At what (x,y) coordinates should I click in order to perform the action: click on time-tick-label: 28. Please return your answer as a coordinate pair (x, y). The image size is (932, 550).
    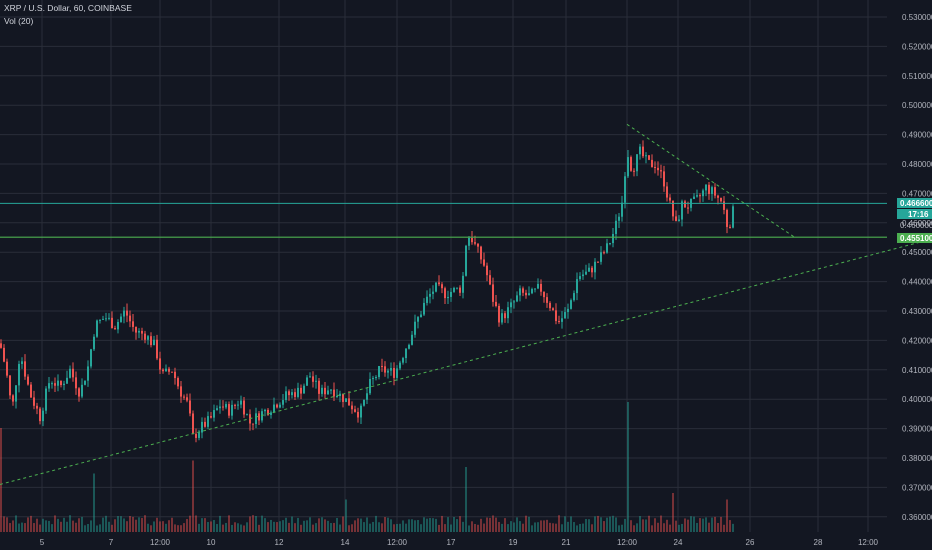
    Looking at the image, I should click on (818, 542).